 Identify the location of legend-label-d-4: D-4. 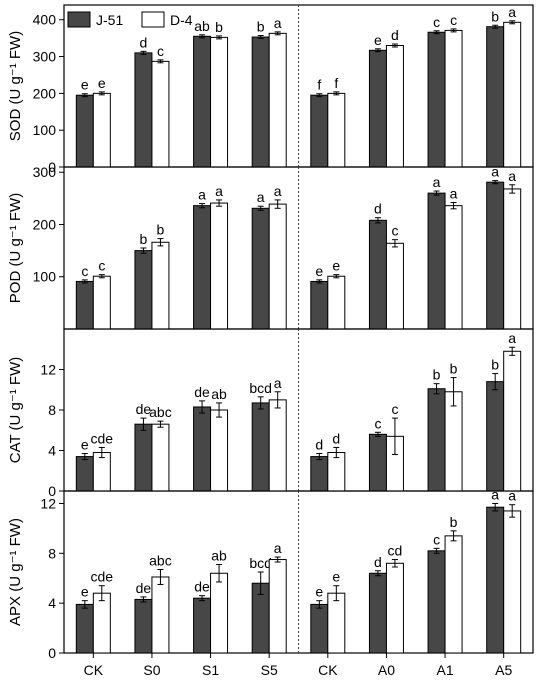
(181, 20).